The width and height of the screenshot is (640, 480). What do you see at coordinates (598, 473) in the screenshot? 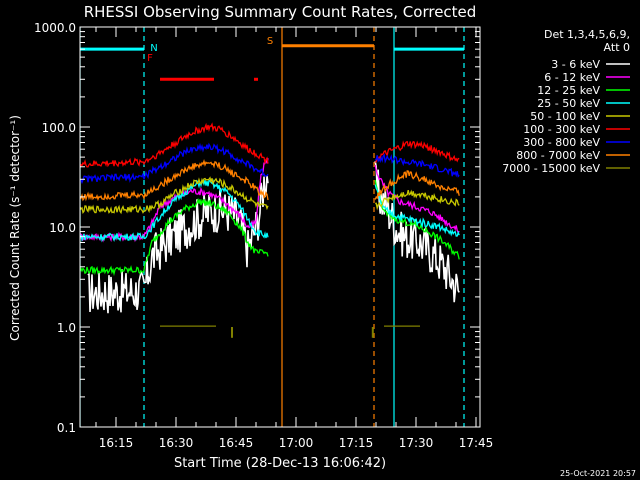
I see `footer-timestamp: 25-Oct-2021 20:57` at bounding box center [598, 473].